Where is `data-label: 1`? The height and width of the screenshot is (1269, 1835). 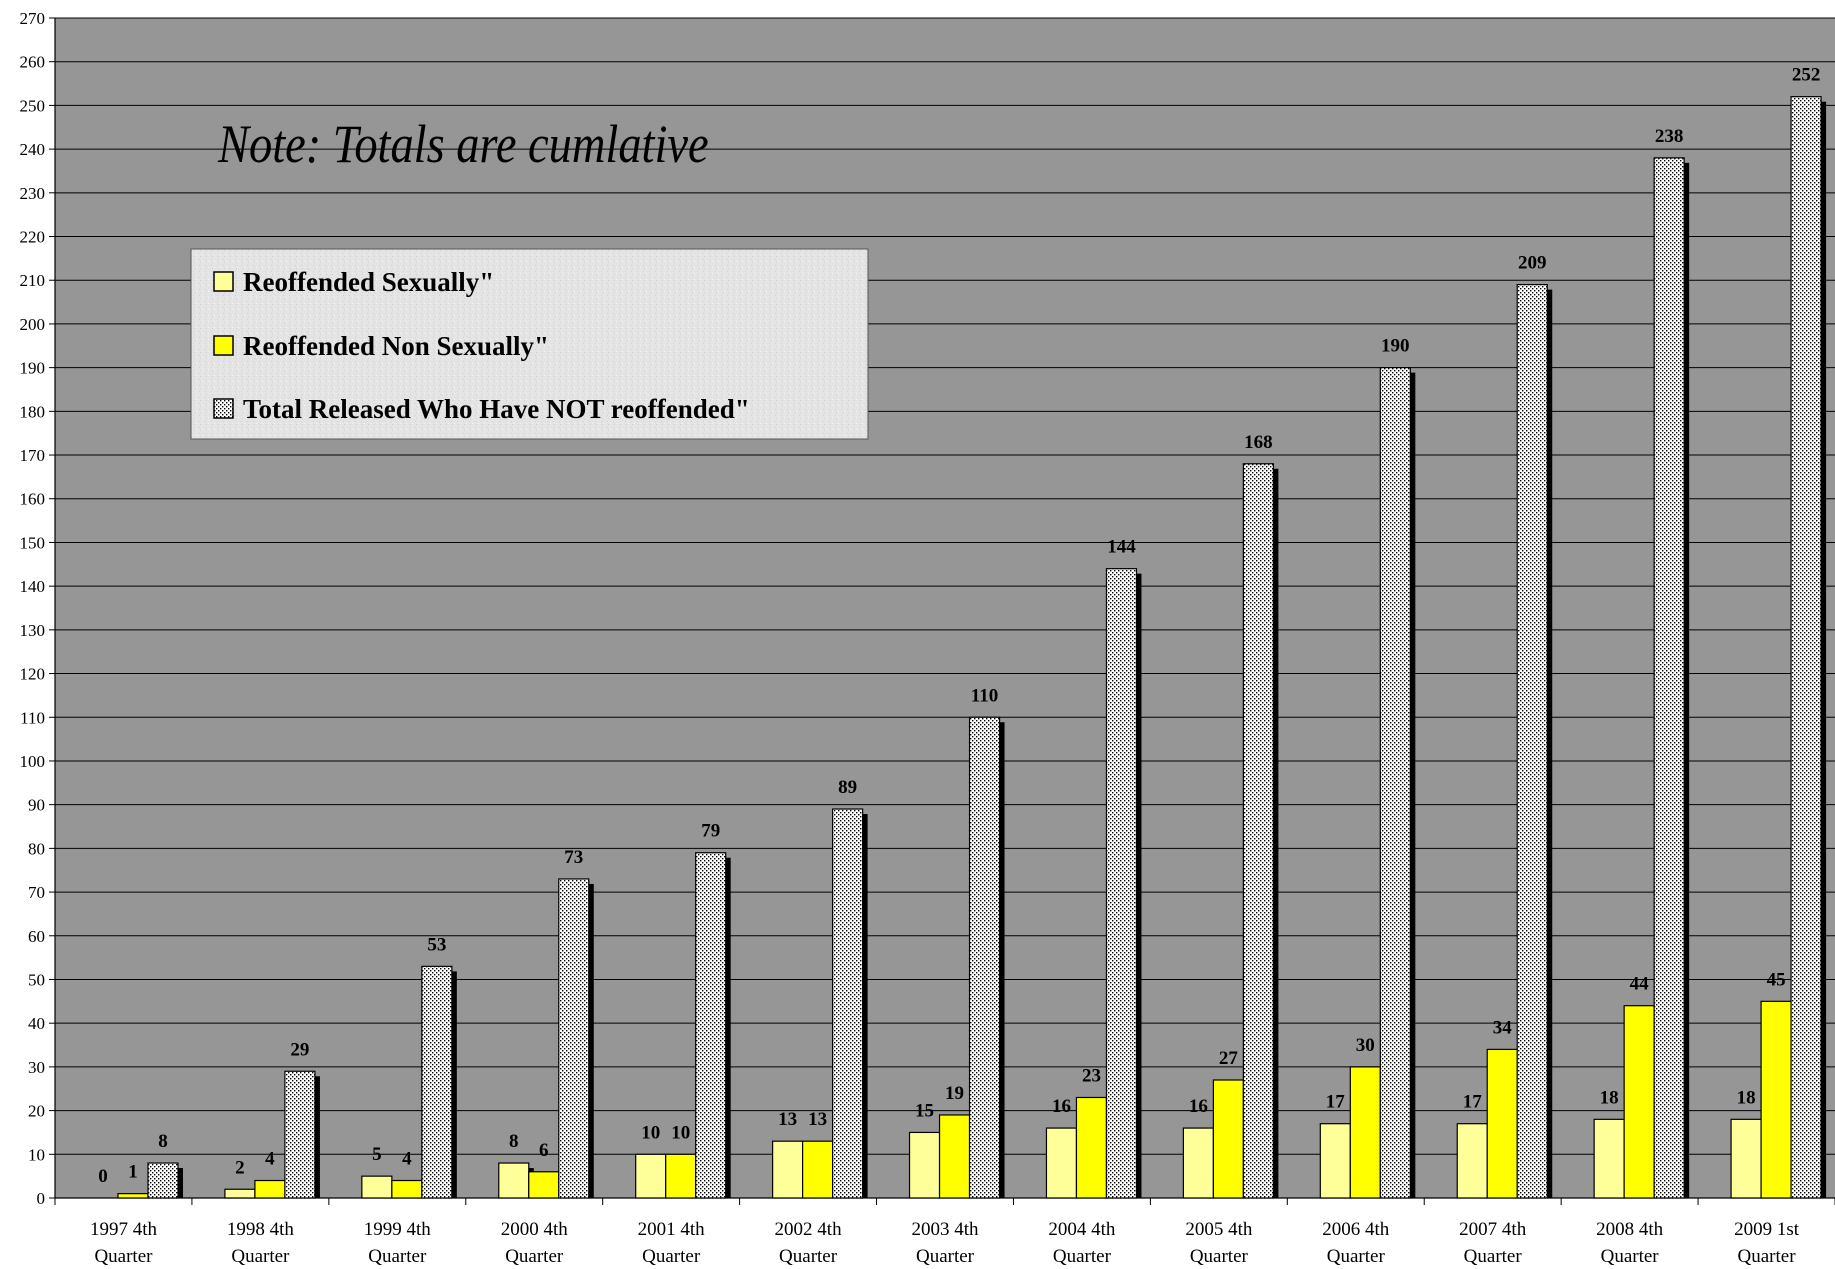
data-label: 1 is located at coordinates (133, 1172).